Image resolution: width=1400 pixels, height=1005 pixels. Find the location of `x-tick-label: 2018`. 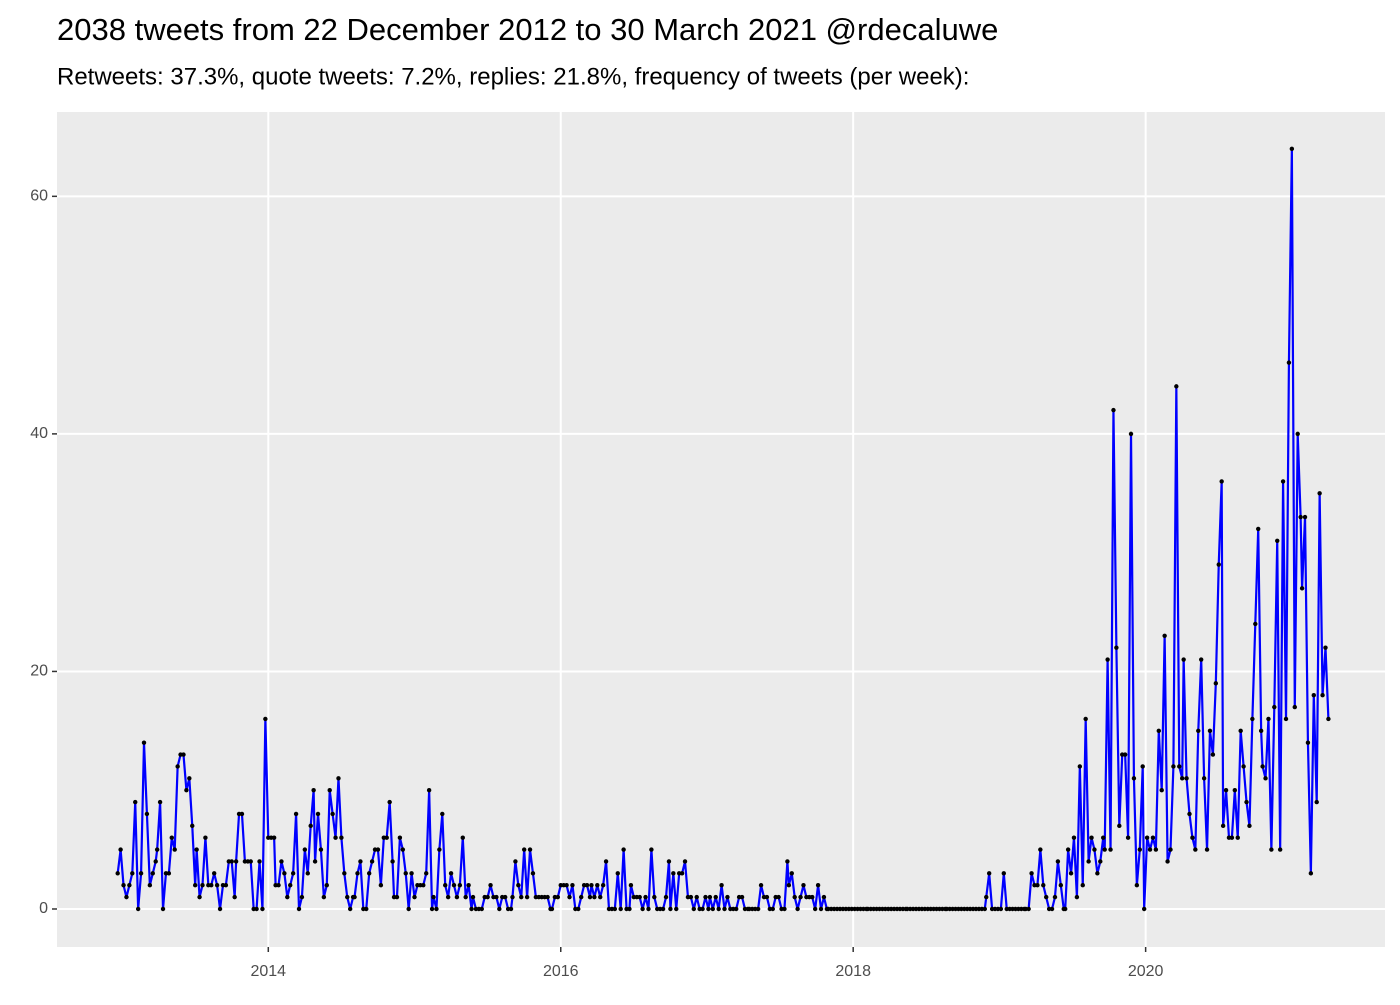

x-tick-label: 2018 is located at coordinates (853, 971).